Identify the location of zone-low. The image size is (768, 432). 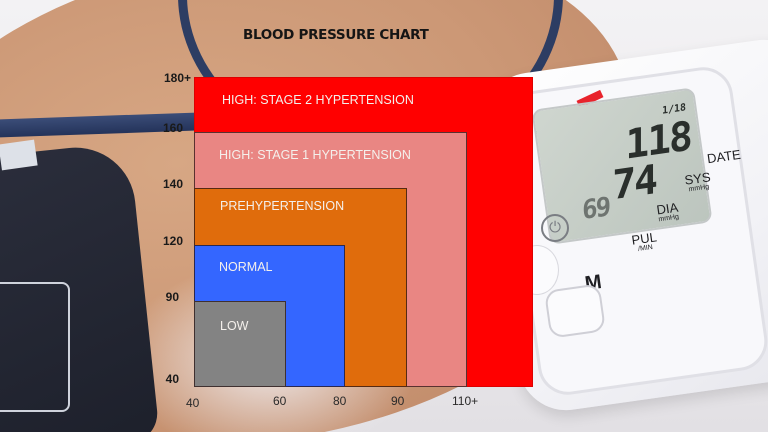
(240, 344).